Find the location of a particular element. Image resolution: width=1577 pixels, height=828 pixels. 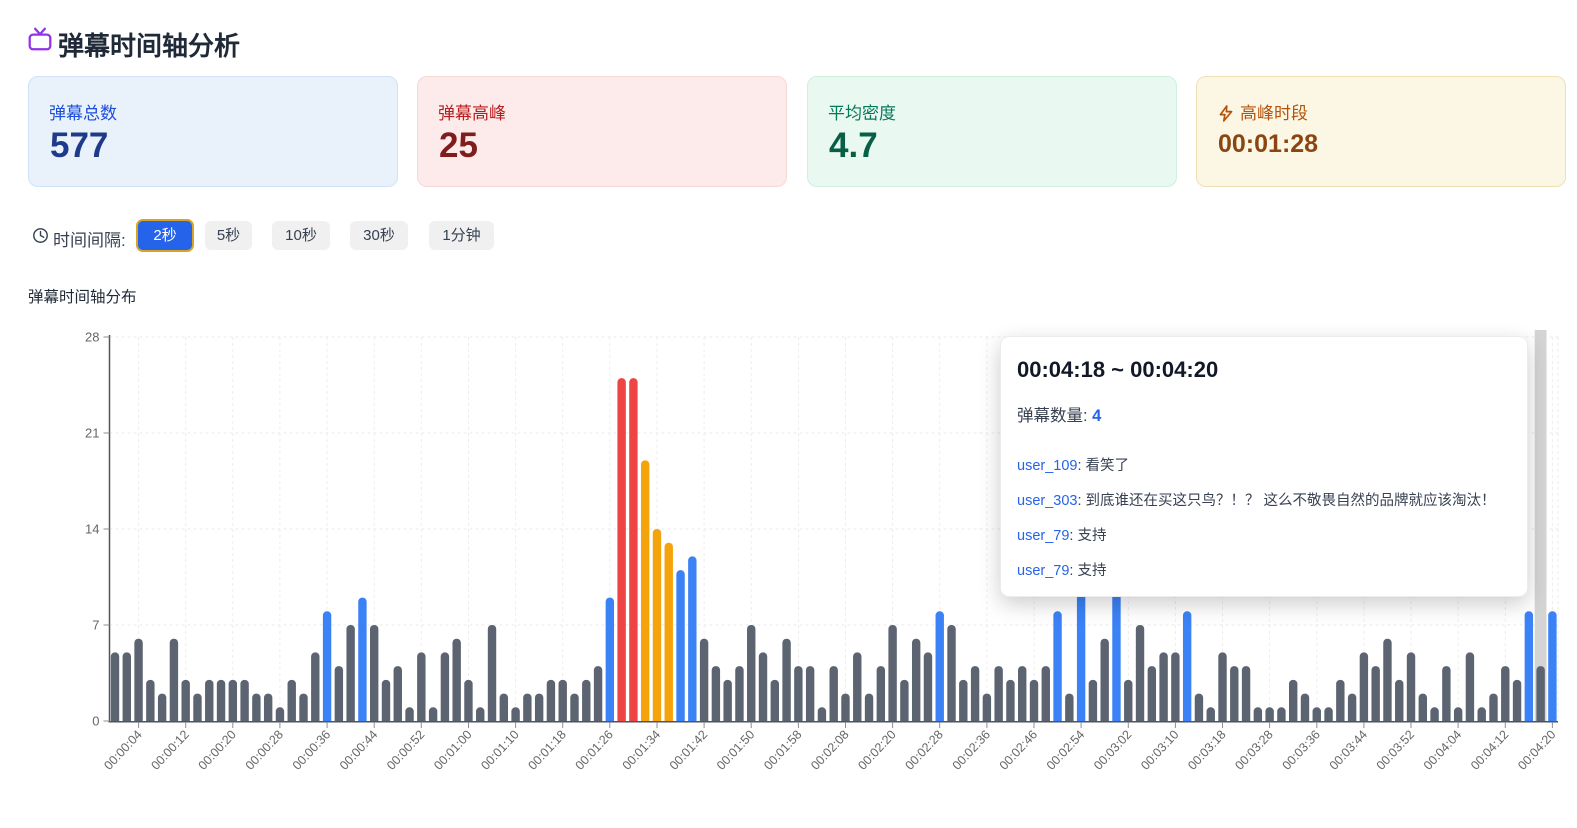

svg-text: 00:01:00 is located at coordinates (452, 749).